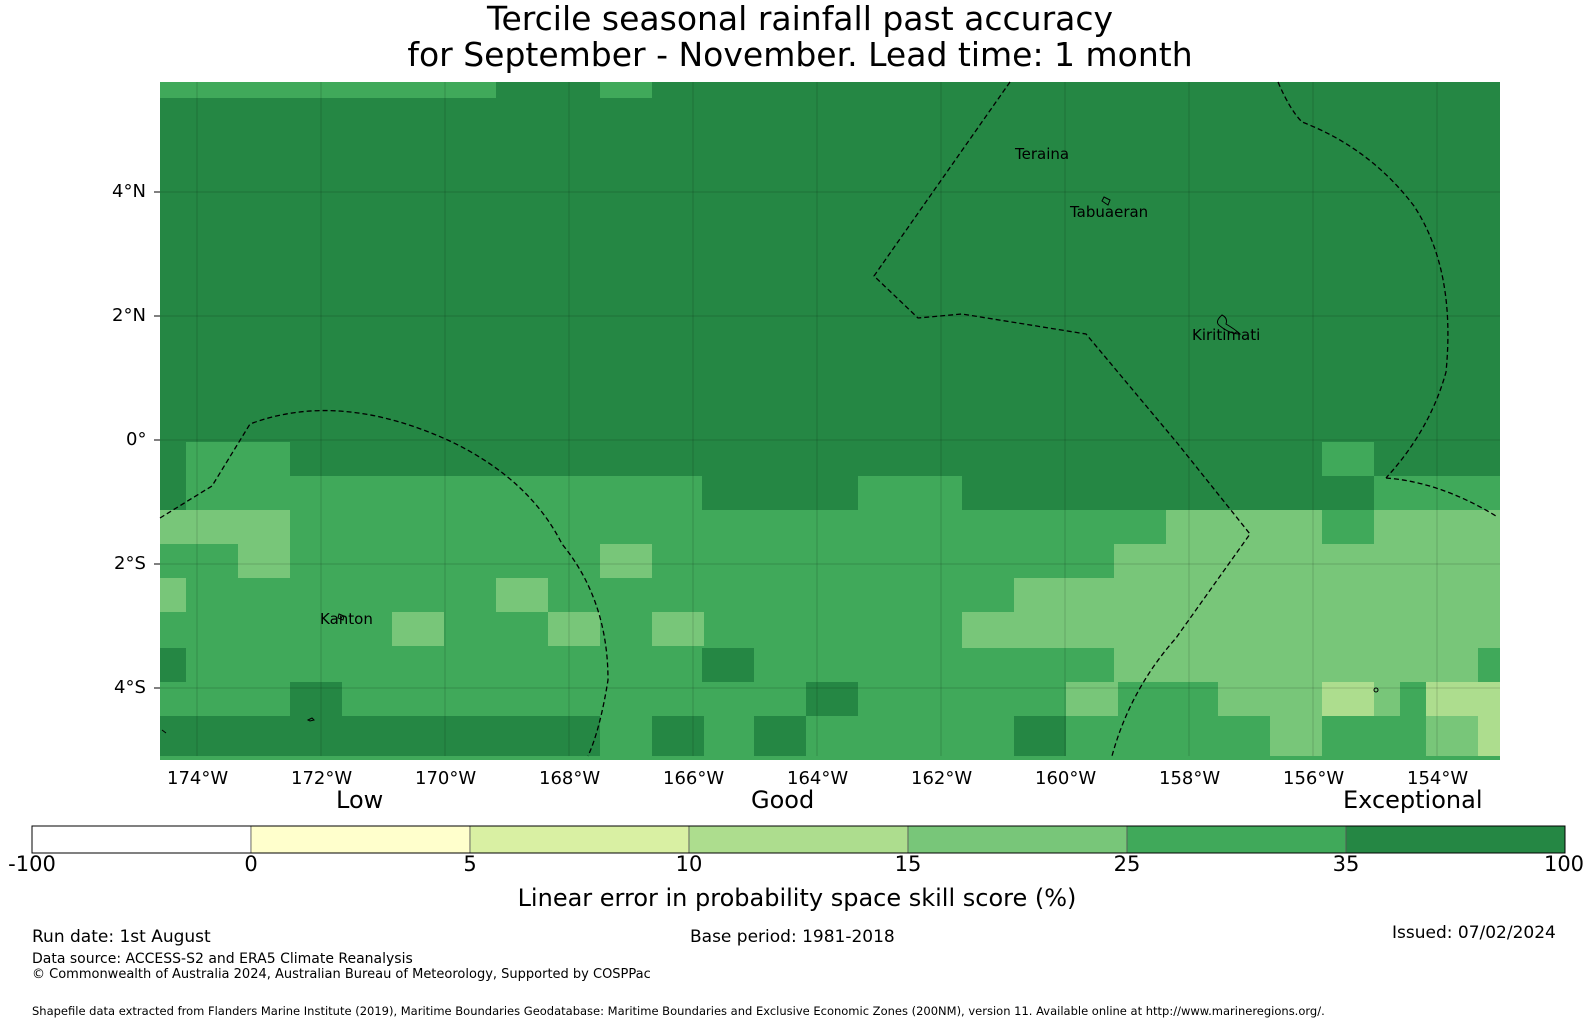 The image size is (1590, 1020). I want to click on colorbar-frame, so click(798, 839).